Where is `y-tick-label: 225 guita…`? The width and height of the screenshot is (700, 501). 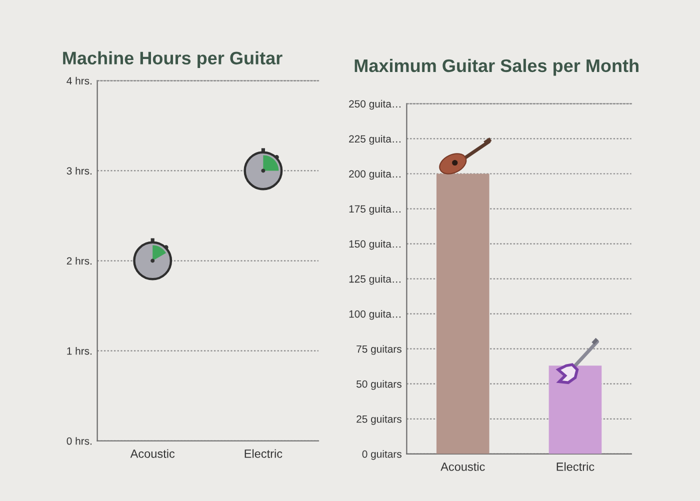 y-tick-label: 225 guita… is located at coordinates (374, 139).